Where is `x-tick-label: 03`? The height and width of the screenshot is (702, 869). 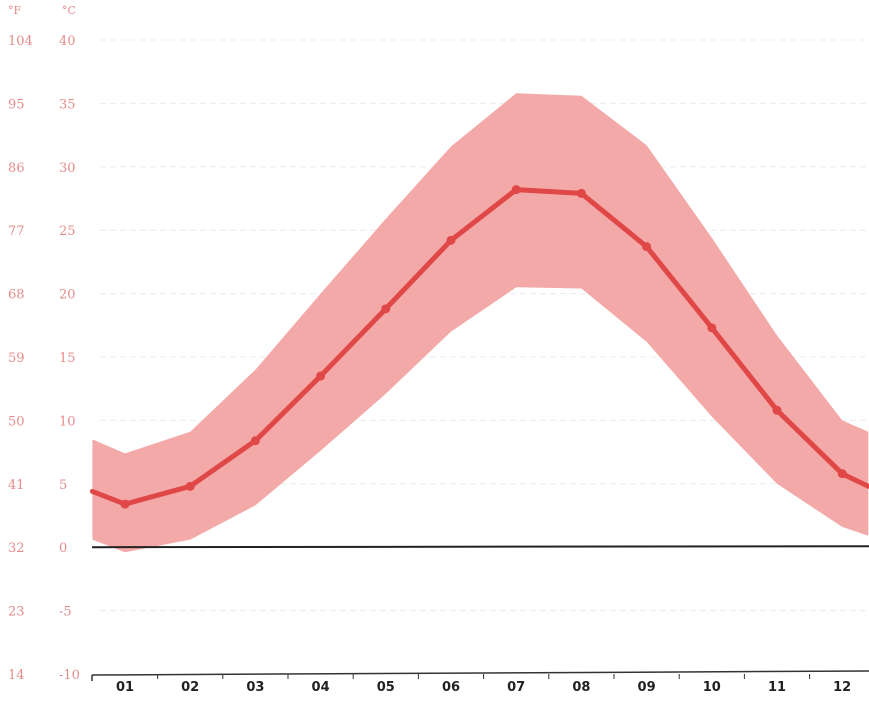 x-tick-label: 03 is located at coordinates (255, 687).